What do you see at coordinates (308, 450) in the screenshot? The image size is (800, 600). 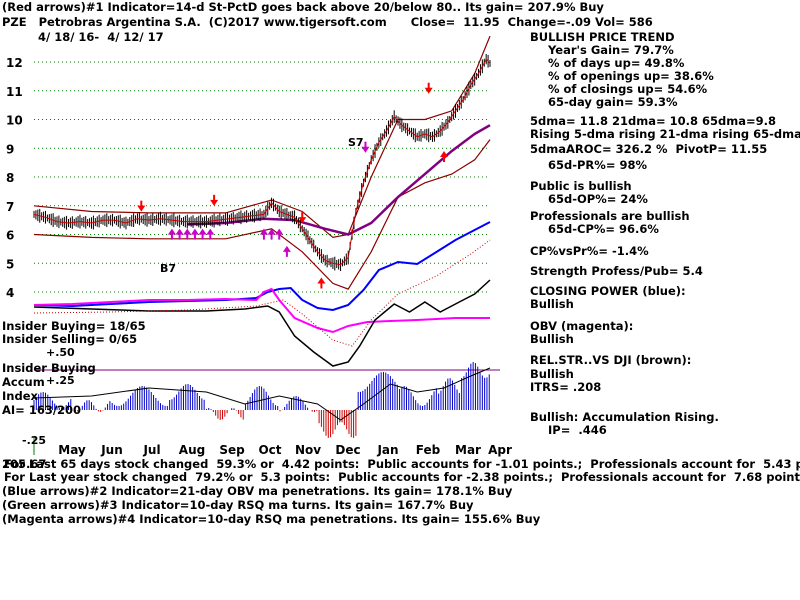 I see `month-label: Nov` at bounding box center [308, 450].